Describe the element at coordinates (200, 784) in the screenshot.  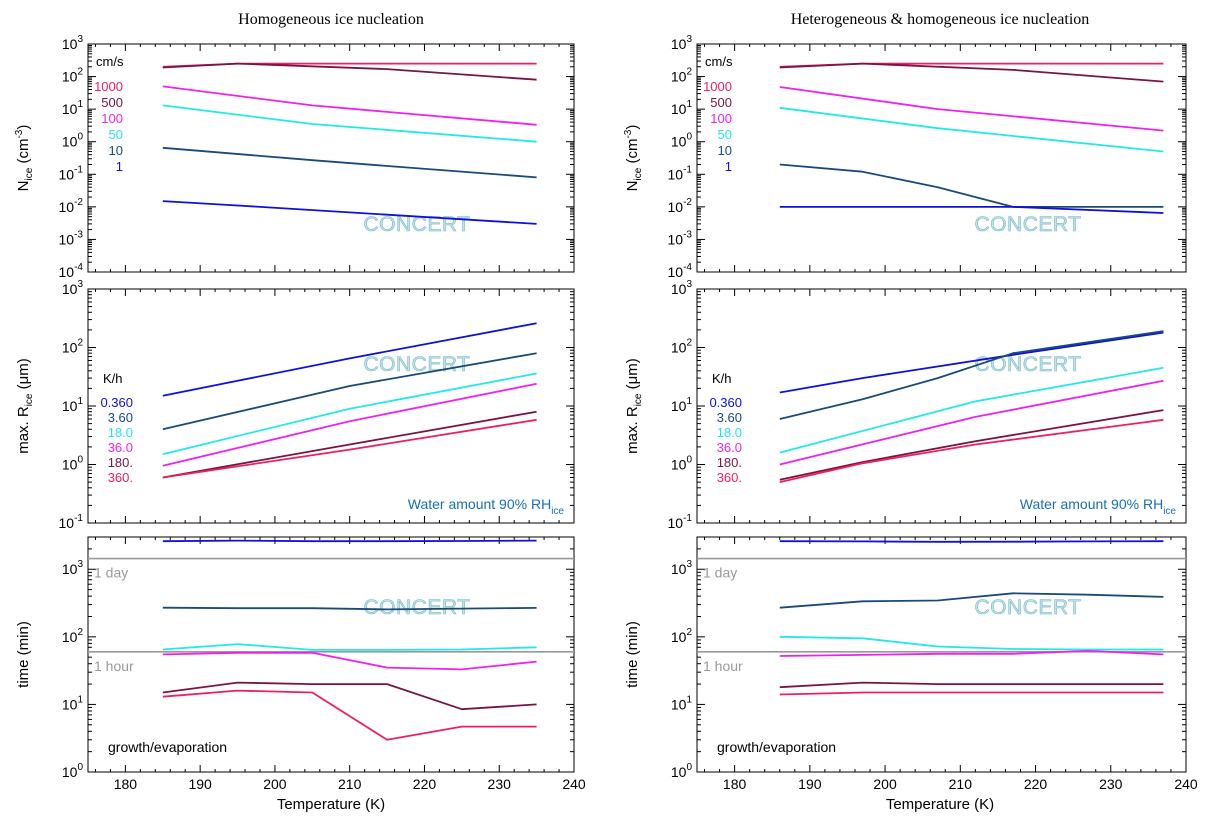
I see `x-tick-label: 190` at that location.